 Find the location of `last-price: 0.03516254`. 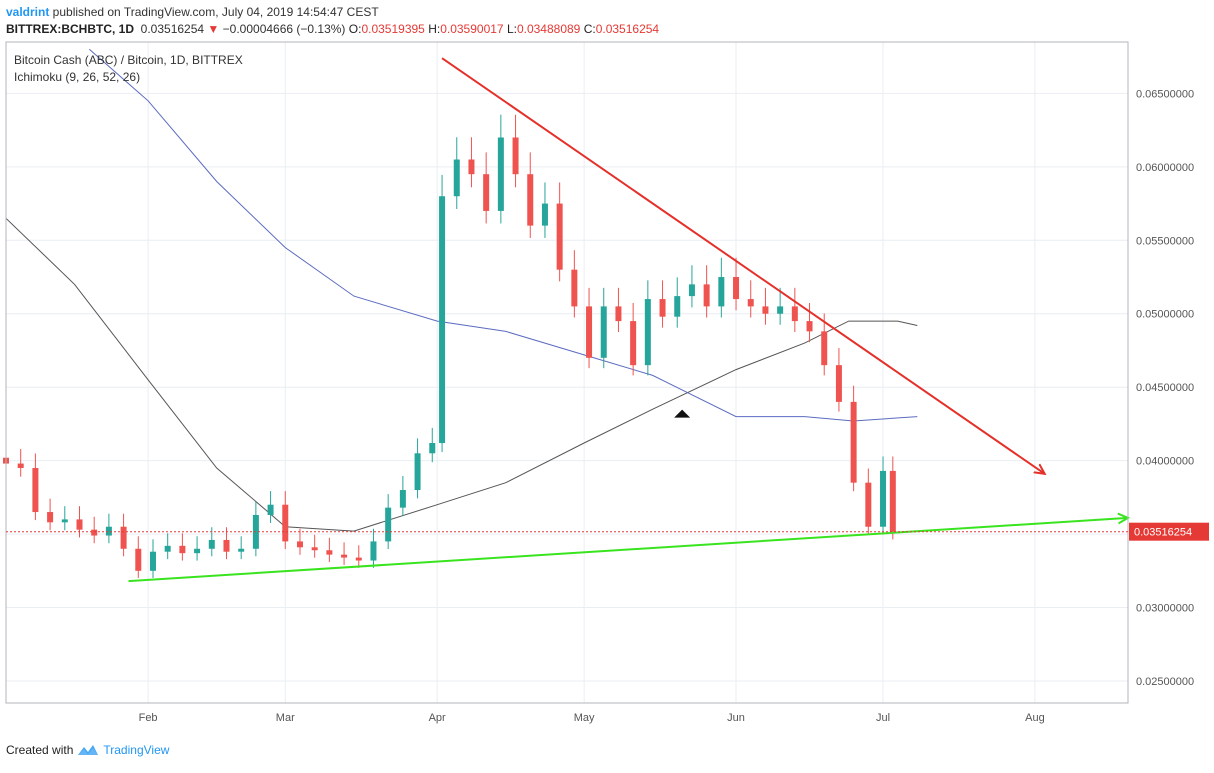

last-price: 0.03516254 is located at coordinates (172, 29).